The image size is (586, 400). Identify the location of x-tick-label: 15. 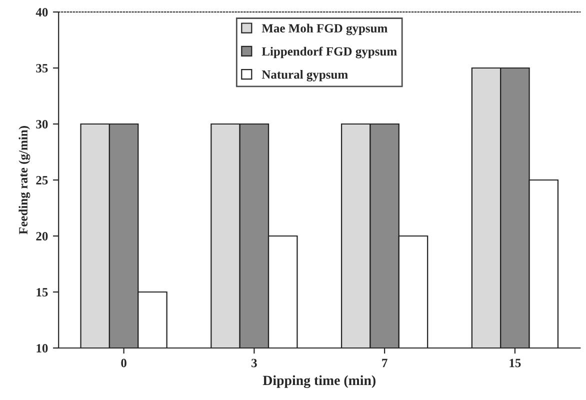
(515, 363).